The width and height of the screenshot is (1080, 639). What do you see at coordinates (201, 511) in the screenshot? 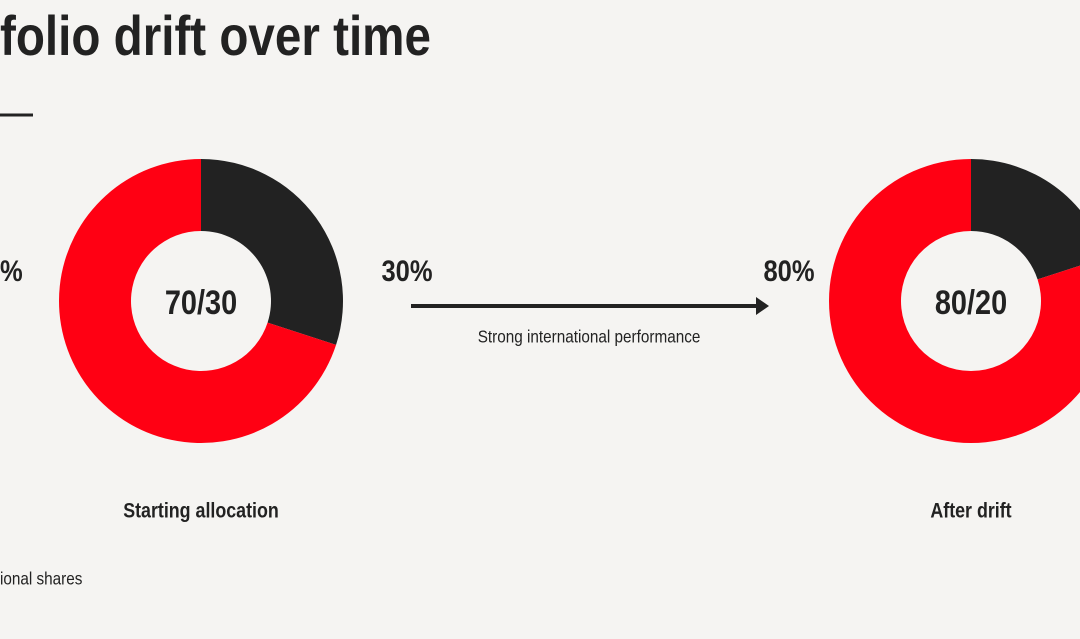
I see `caption: Starting allocation` at bounding box center [201, 511].